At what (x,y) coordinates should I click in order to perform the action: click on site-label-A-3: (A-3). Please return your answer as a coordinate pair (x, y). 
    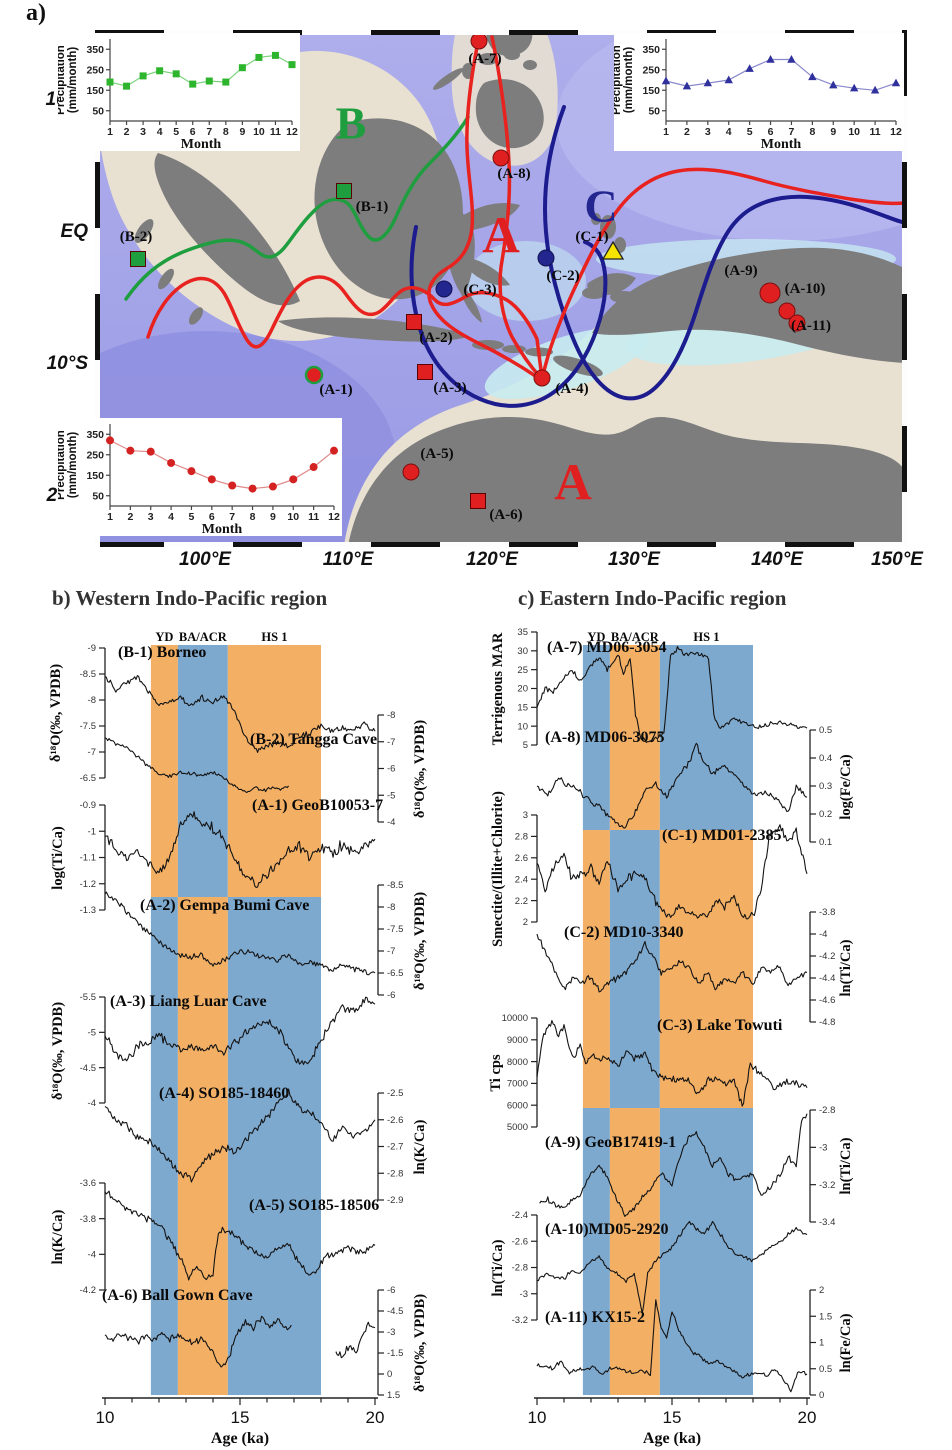
    Looking at the image, I should click on (449, 388).